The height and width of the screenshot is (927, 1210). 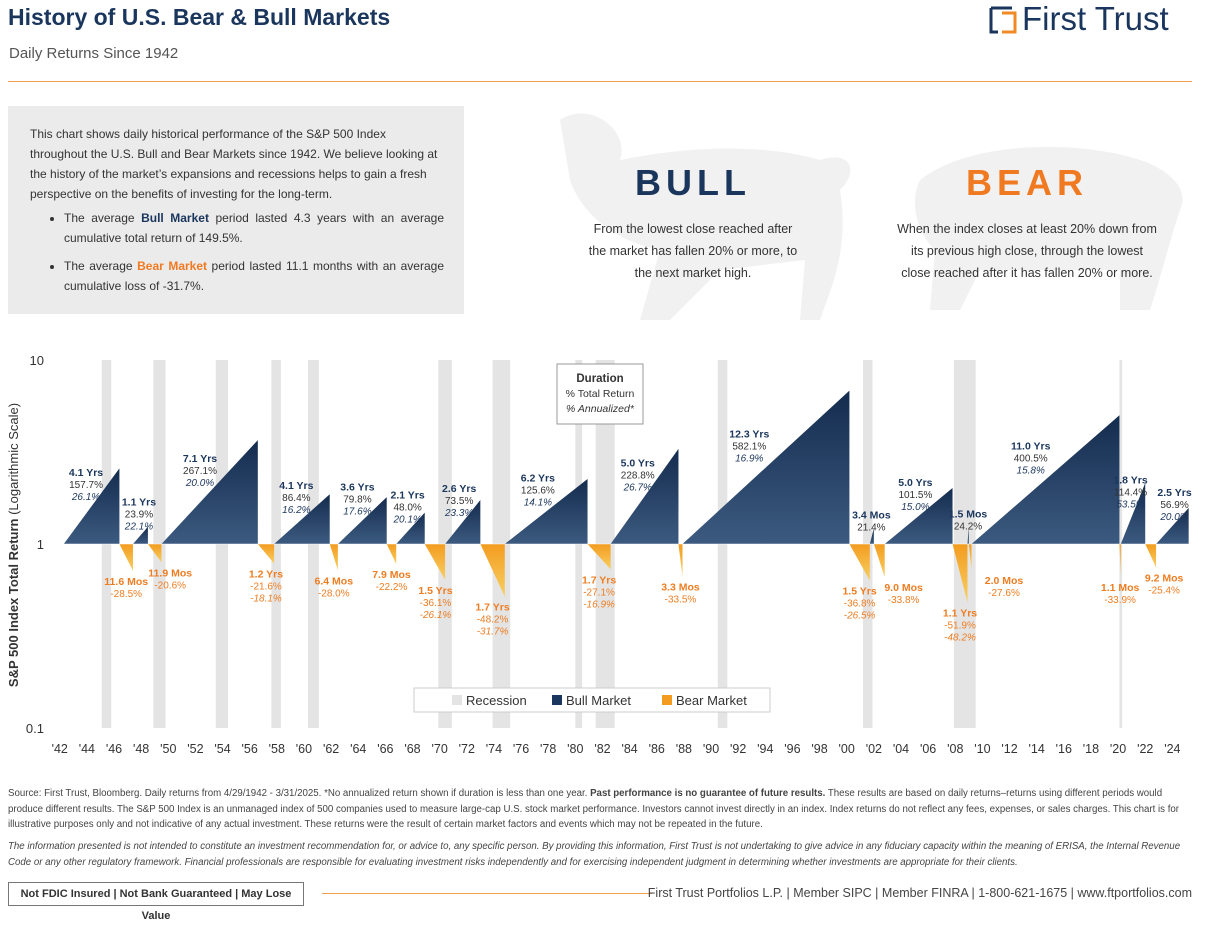 What do you see at coordinates (1031, 471) in the screenshot?
I see `annualized-label: 15.8%` at bounding box center [1031, 471].